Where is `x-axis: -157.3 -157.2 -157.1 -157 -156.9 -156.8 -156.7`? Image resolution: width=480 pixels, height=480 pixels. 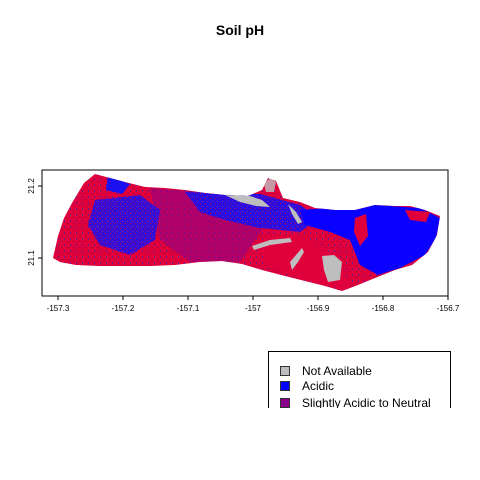 x-axis: -157.3 -157.2 -157.1 -157 -156.9 -156.8 -156.7 is located at coordinates (253, 304).